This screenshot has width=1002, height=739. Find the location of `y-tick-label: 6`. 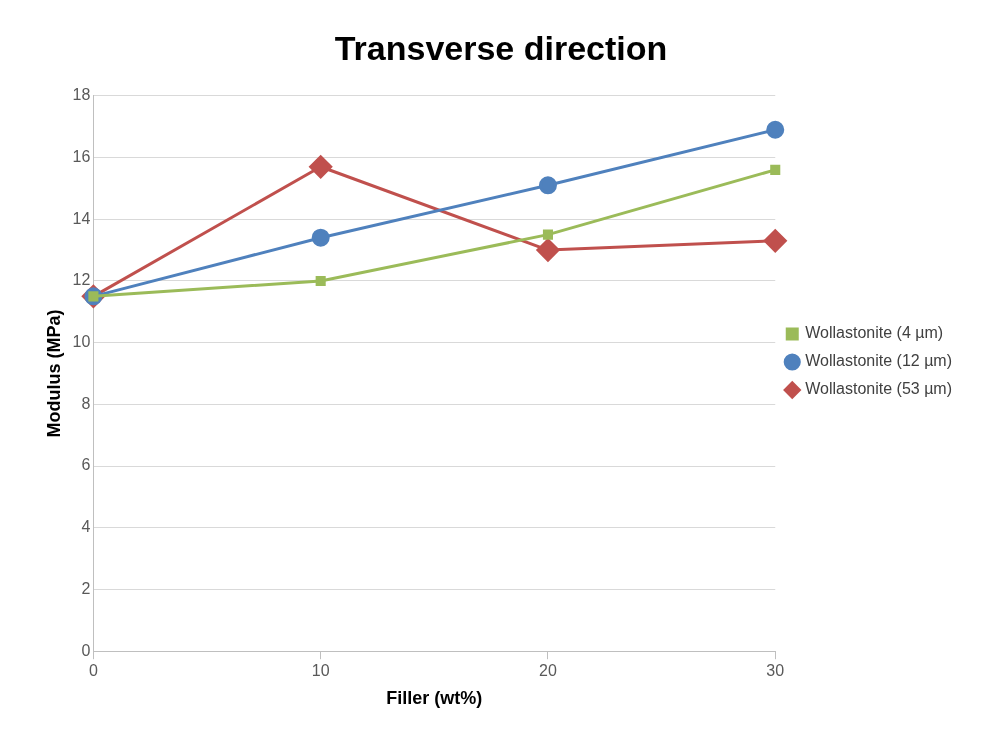

y-tick-label: 6 is located at coordinates (86, 465).